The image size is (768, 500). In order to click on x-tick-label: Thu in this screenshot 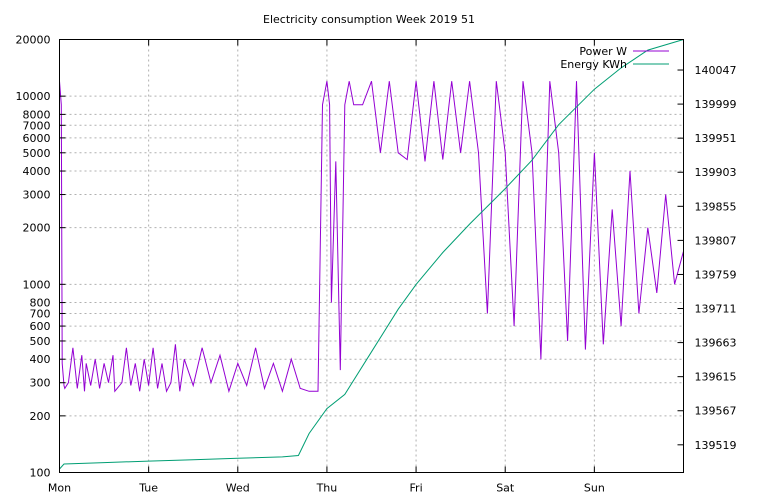, I will do `click(327, 488)`.